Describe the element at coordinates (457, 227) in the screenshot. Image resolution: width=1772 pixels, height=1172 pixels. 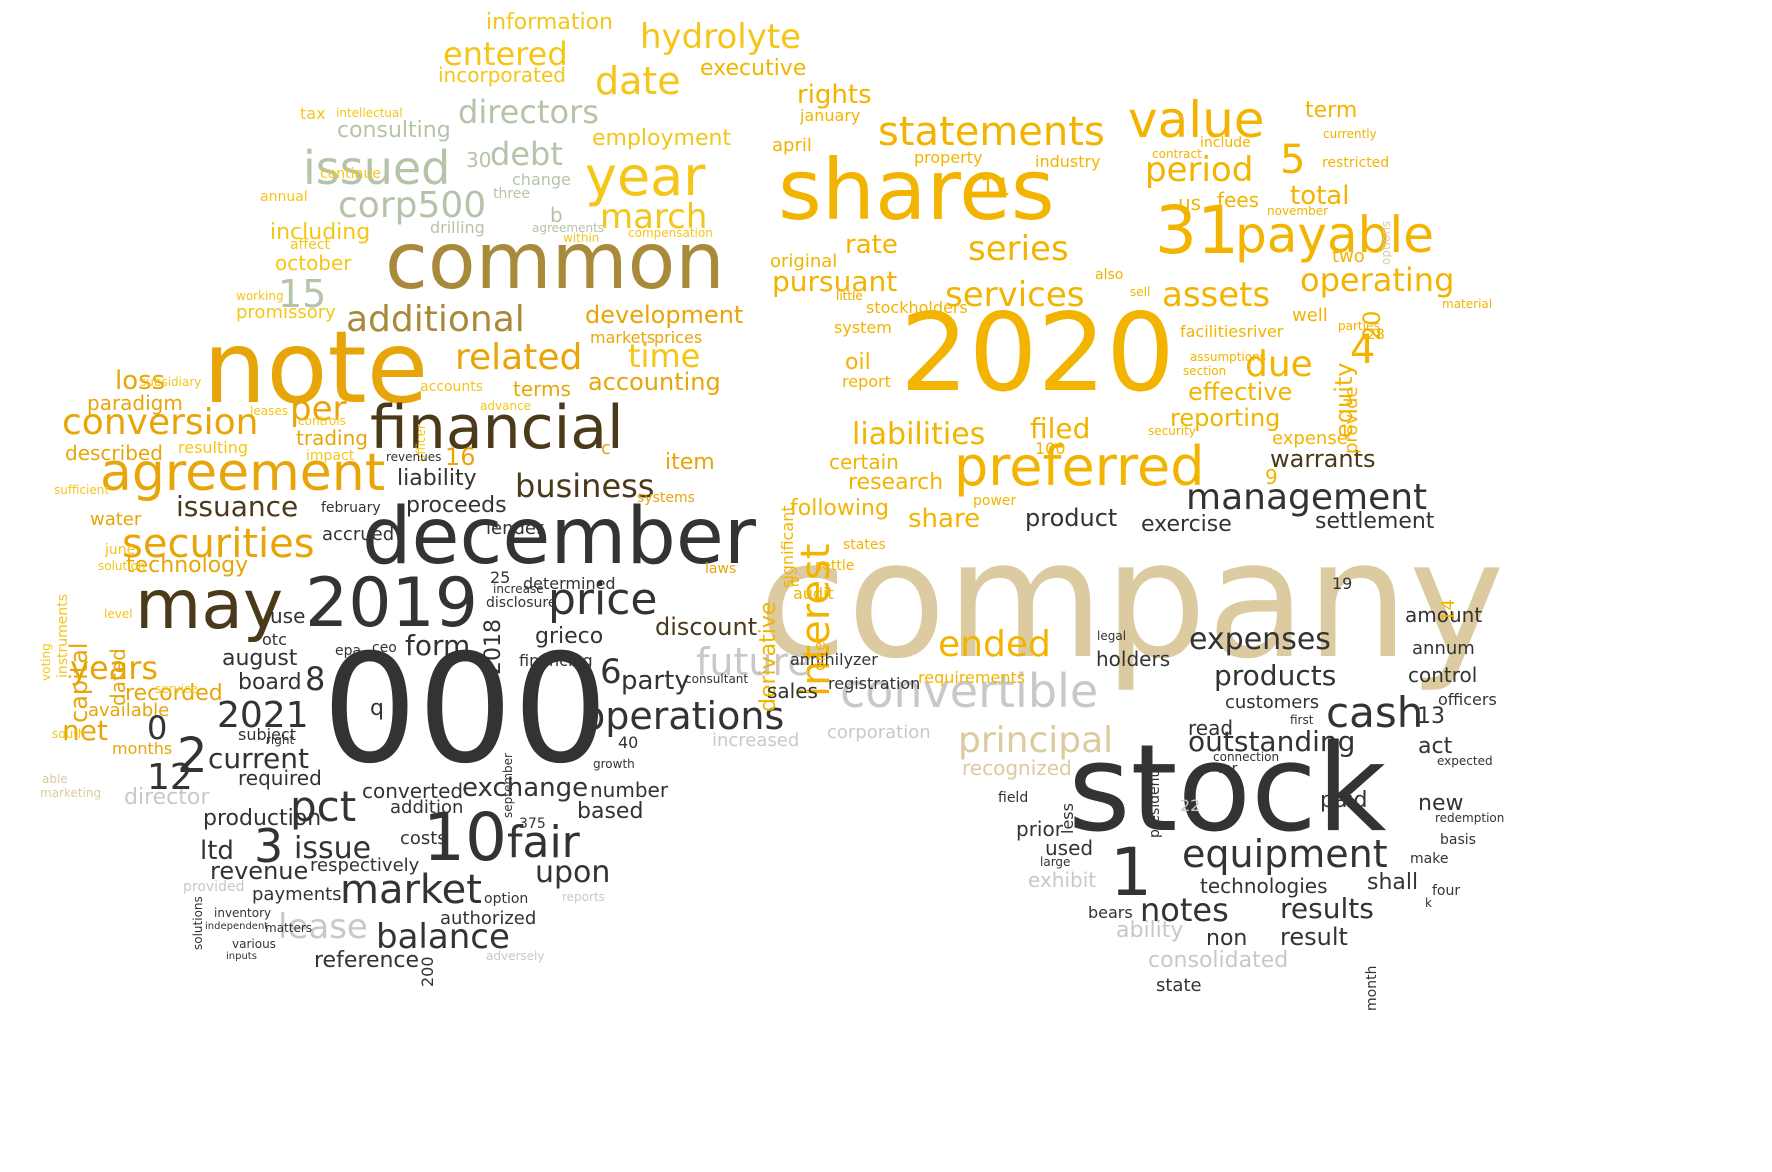
I see `word-drilling: drilling` at that location.